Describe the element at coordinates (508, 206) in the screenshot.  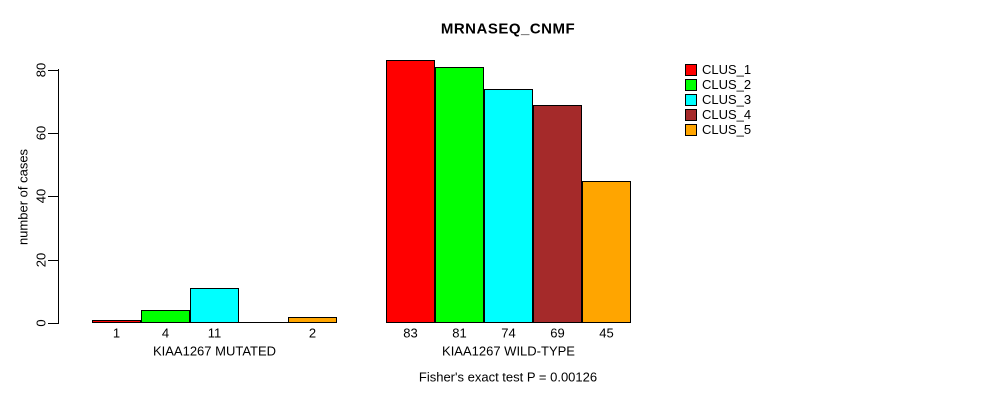
I see `bar-clus-3-kiaa1267-wild-type` at that location.